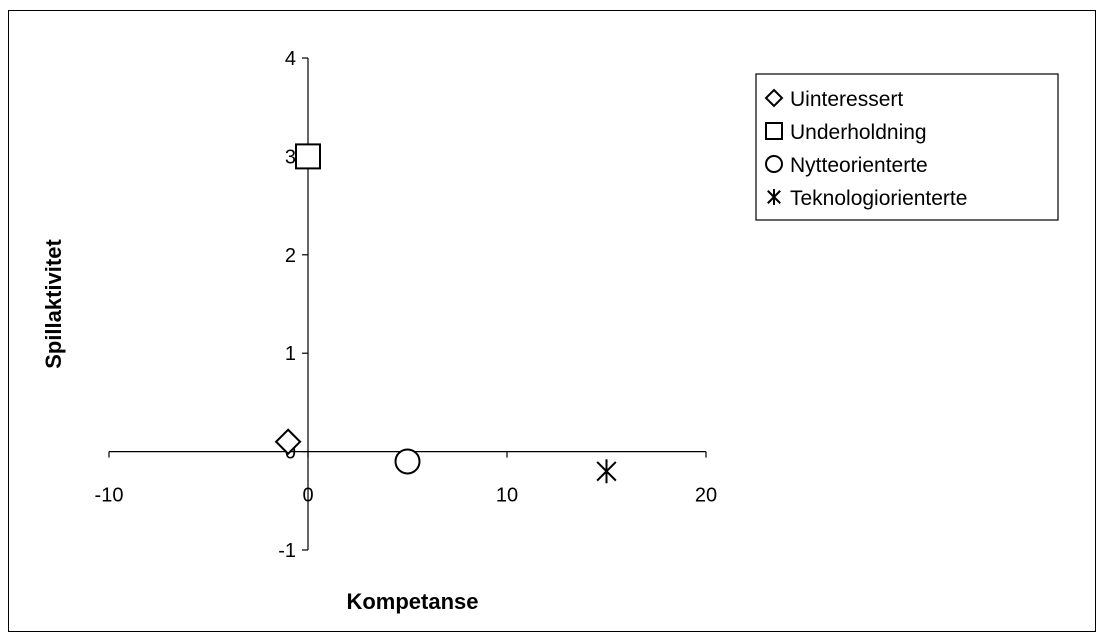 This screenshot has height=643, width=1107. What do you see at coordinates (307, 496) in the screenshot?
I see `x-tick-label: 0` at bounding box center [307, 496].